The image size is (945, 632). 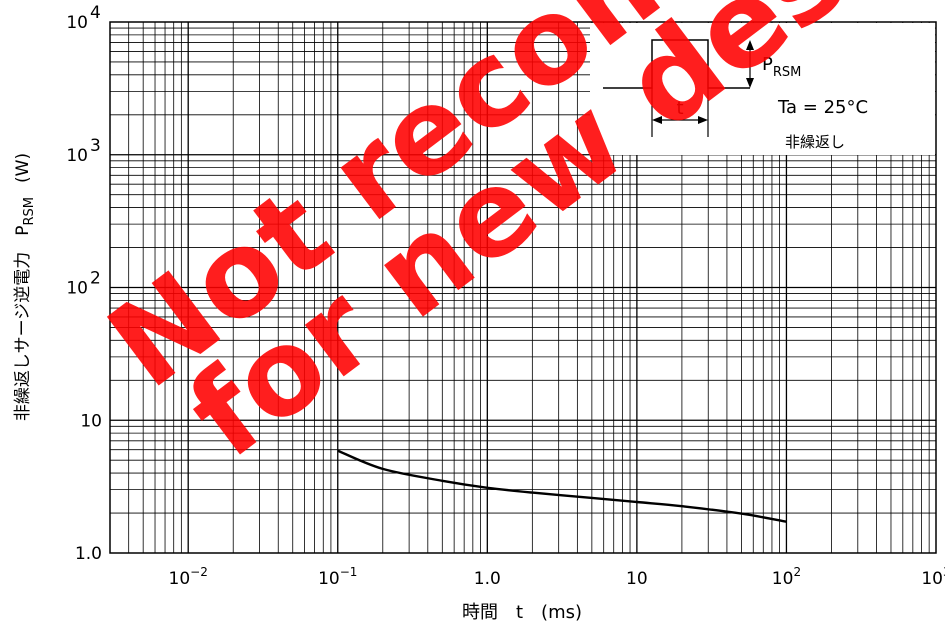 I want to click on pulse-waveform, so click(x=676, y=64).